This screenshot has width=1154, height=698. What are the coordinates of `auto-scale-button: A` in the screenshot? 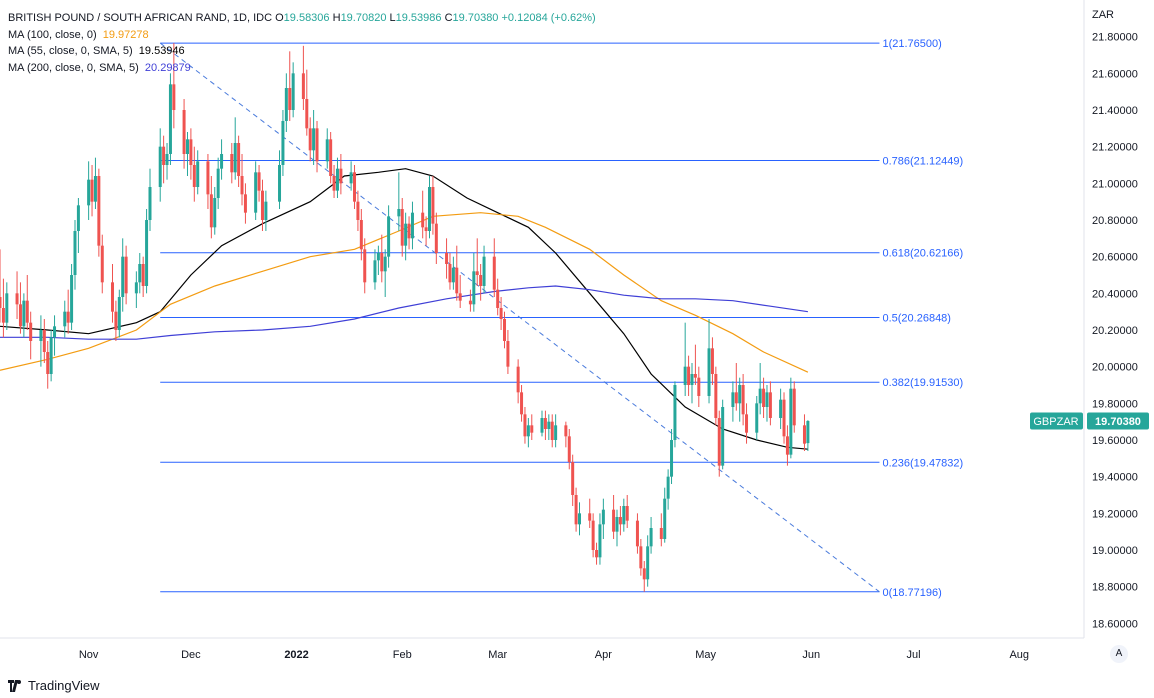 It's located at (1119, 654).